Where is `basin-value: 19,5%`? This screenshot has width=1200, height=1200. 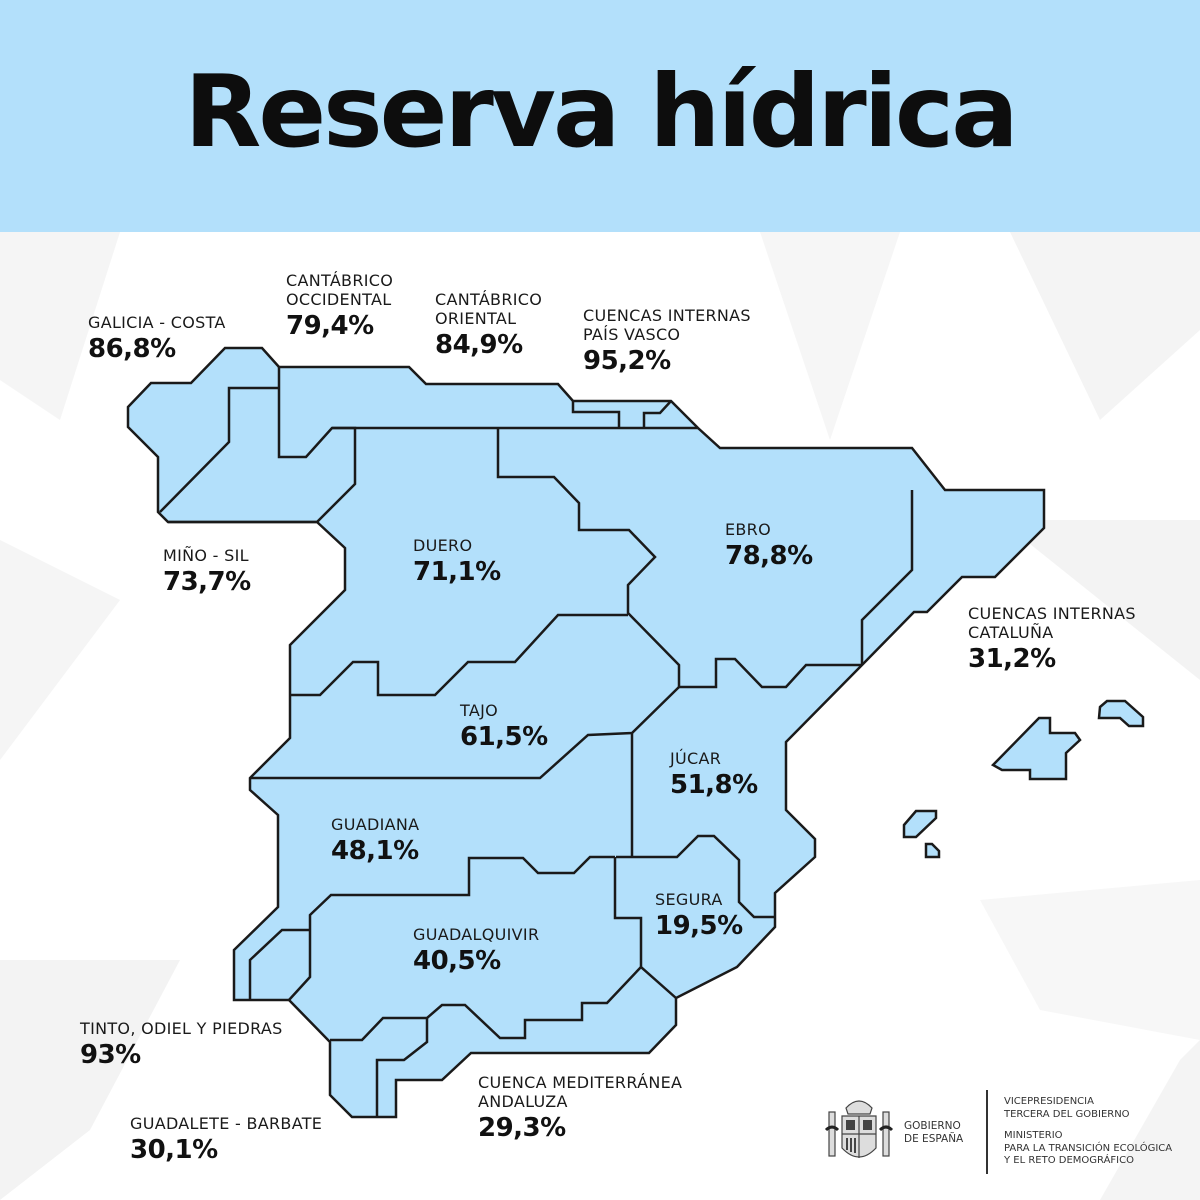
basin-value: 19,5% is located at coordinates (699, 926).